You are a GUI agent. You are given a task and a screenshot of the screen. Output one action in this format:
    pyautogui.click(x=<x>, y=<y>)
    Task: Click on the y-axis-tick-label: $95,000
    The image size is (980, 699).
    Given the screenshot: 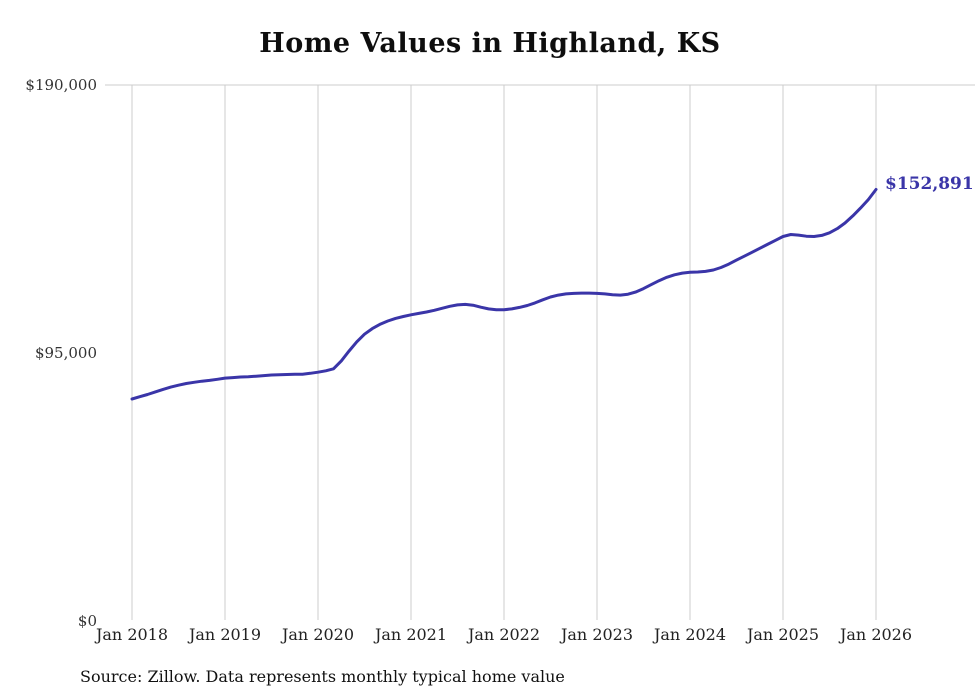 What is the action you would take?
    pyautogui.click(x=65, y=353)
    